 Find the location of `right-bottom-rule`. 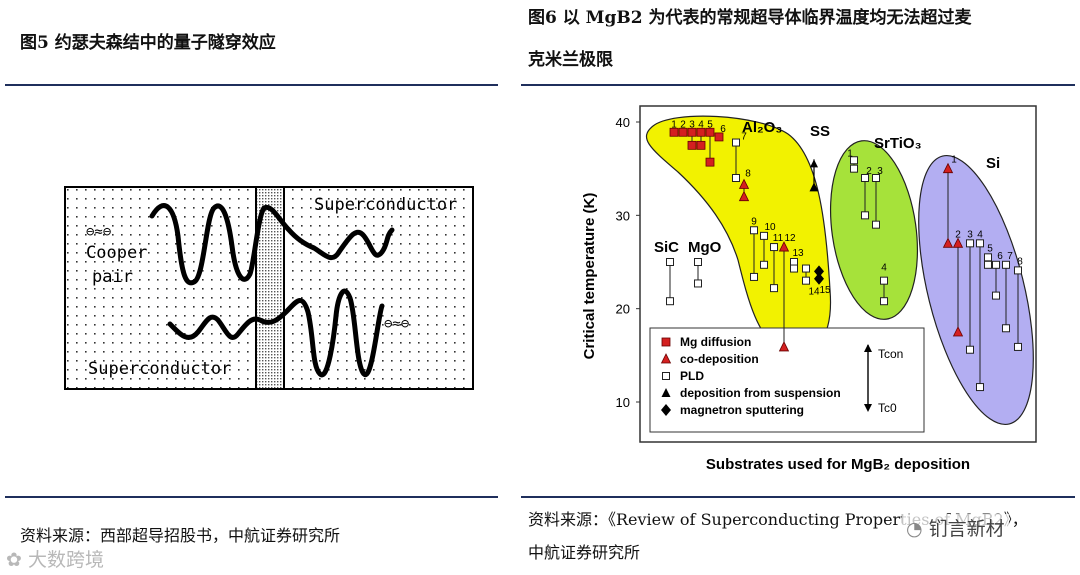

right-bottom-rule is located at coordinates (798, 497).